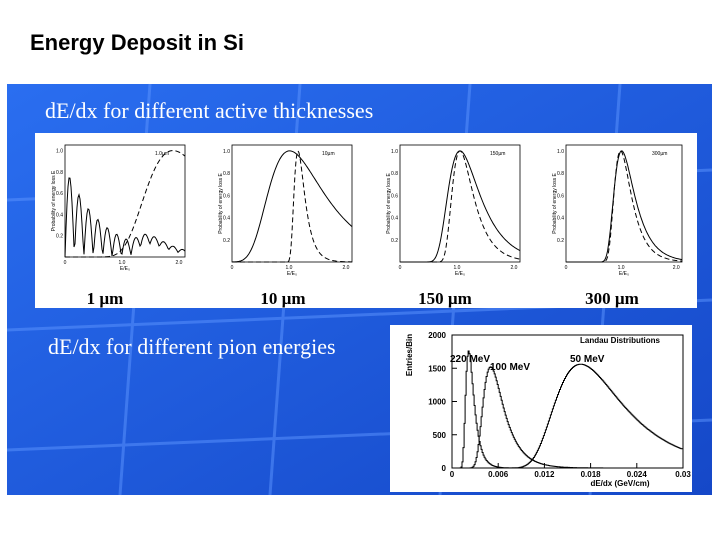 This screenshot has height=540, width=720. What do you see at coordinates (510, 367) in the screenshot?
I see `curve-label: 100 MeV` at bounding box center [510, 367].